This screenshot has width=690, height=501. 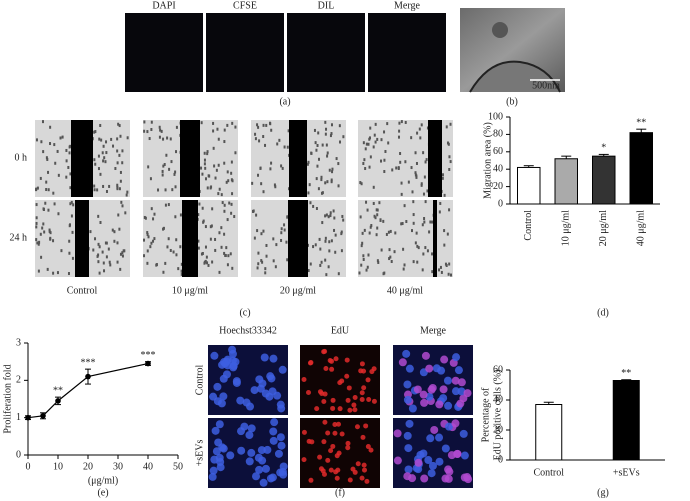 I want to click on y-tick-label: 20, so click(x=498, y=186).